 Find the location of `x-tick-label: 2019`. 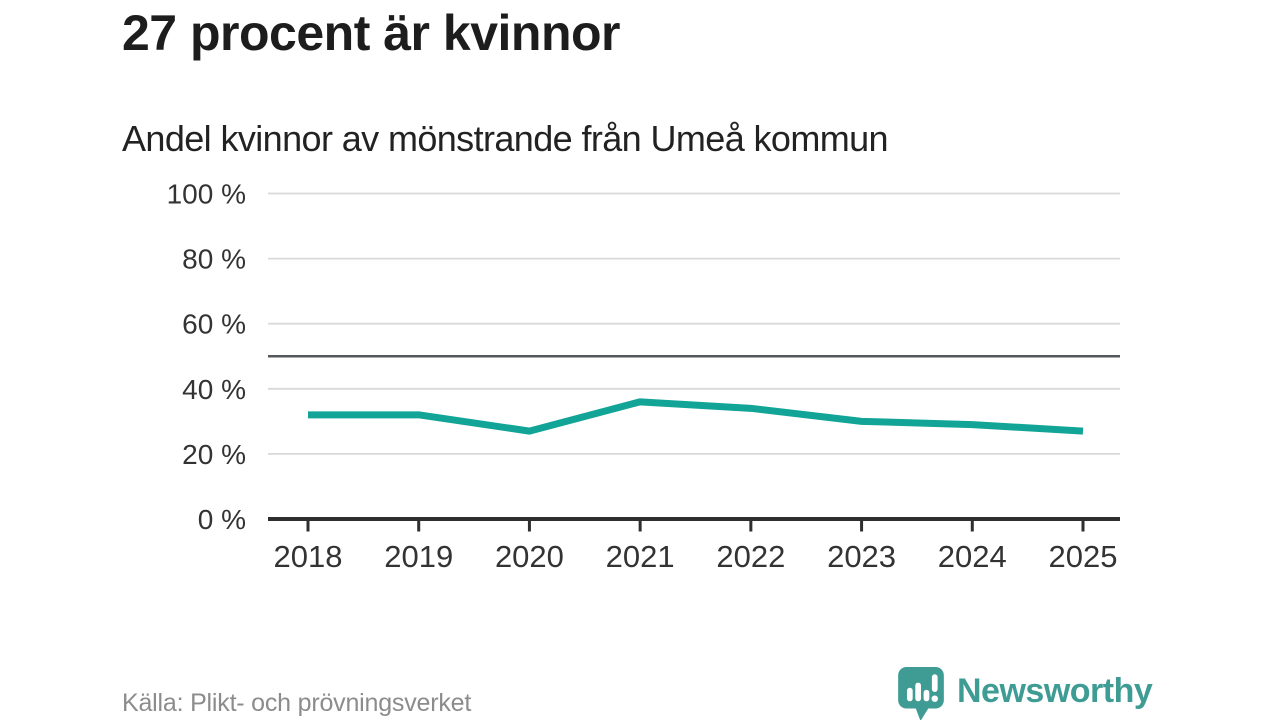

x-tick-label: 2019 is located at coordinates (418, 556).